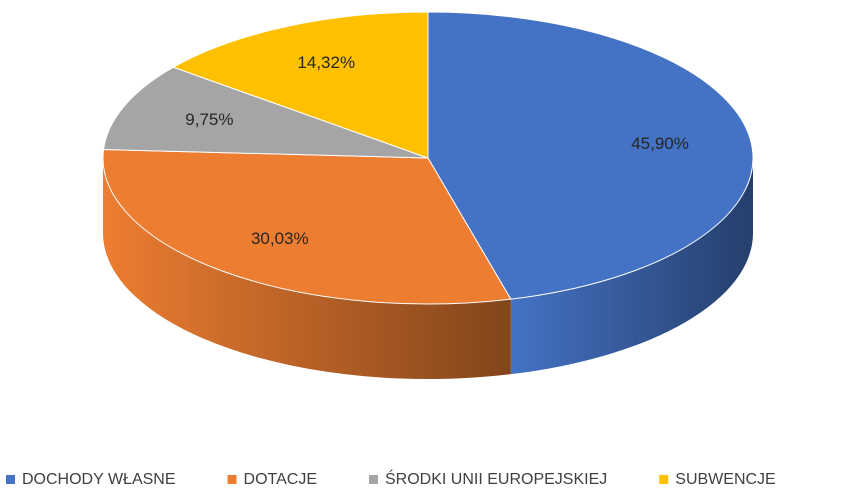 Image resolution: width=863 pixels, height=491 pixels. What do you see at coordinates (280, 479) in the screenshot?
I see `legend-label: DOTACJE` at bounding box center [280, 479].